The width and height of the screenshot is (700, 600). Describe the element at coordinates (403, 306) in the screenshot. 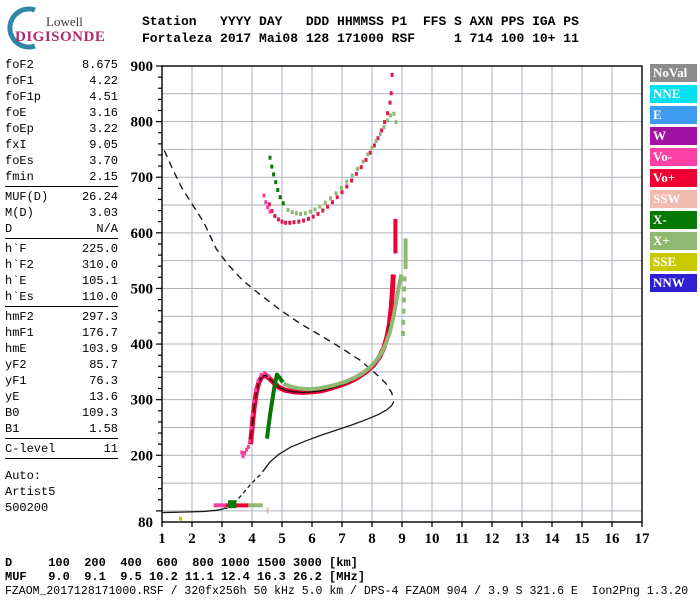

I see `series-f-trace-x-top-dashes` at that location.